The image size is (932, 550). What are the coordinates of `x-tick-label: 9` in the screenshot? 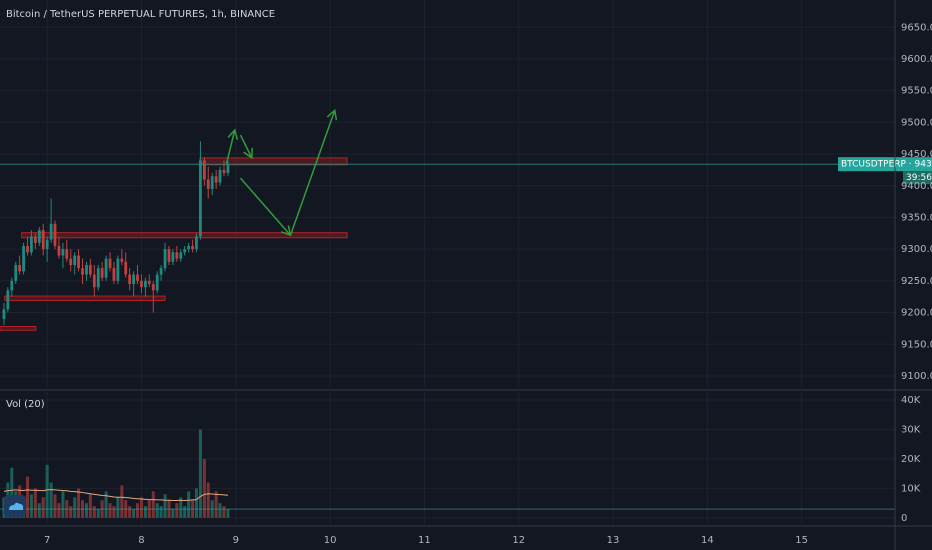 It's located at (236, 540).